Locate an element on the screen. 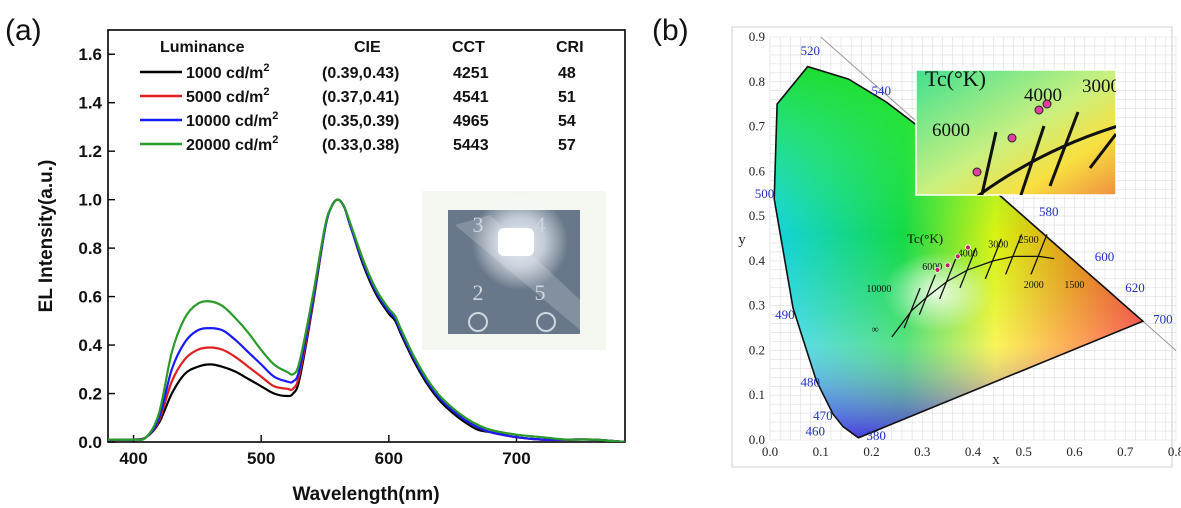  y-tick-label-a: 0.8 is located at coordinates (90, 248).